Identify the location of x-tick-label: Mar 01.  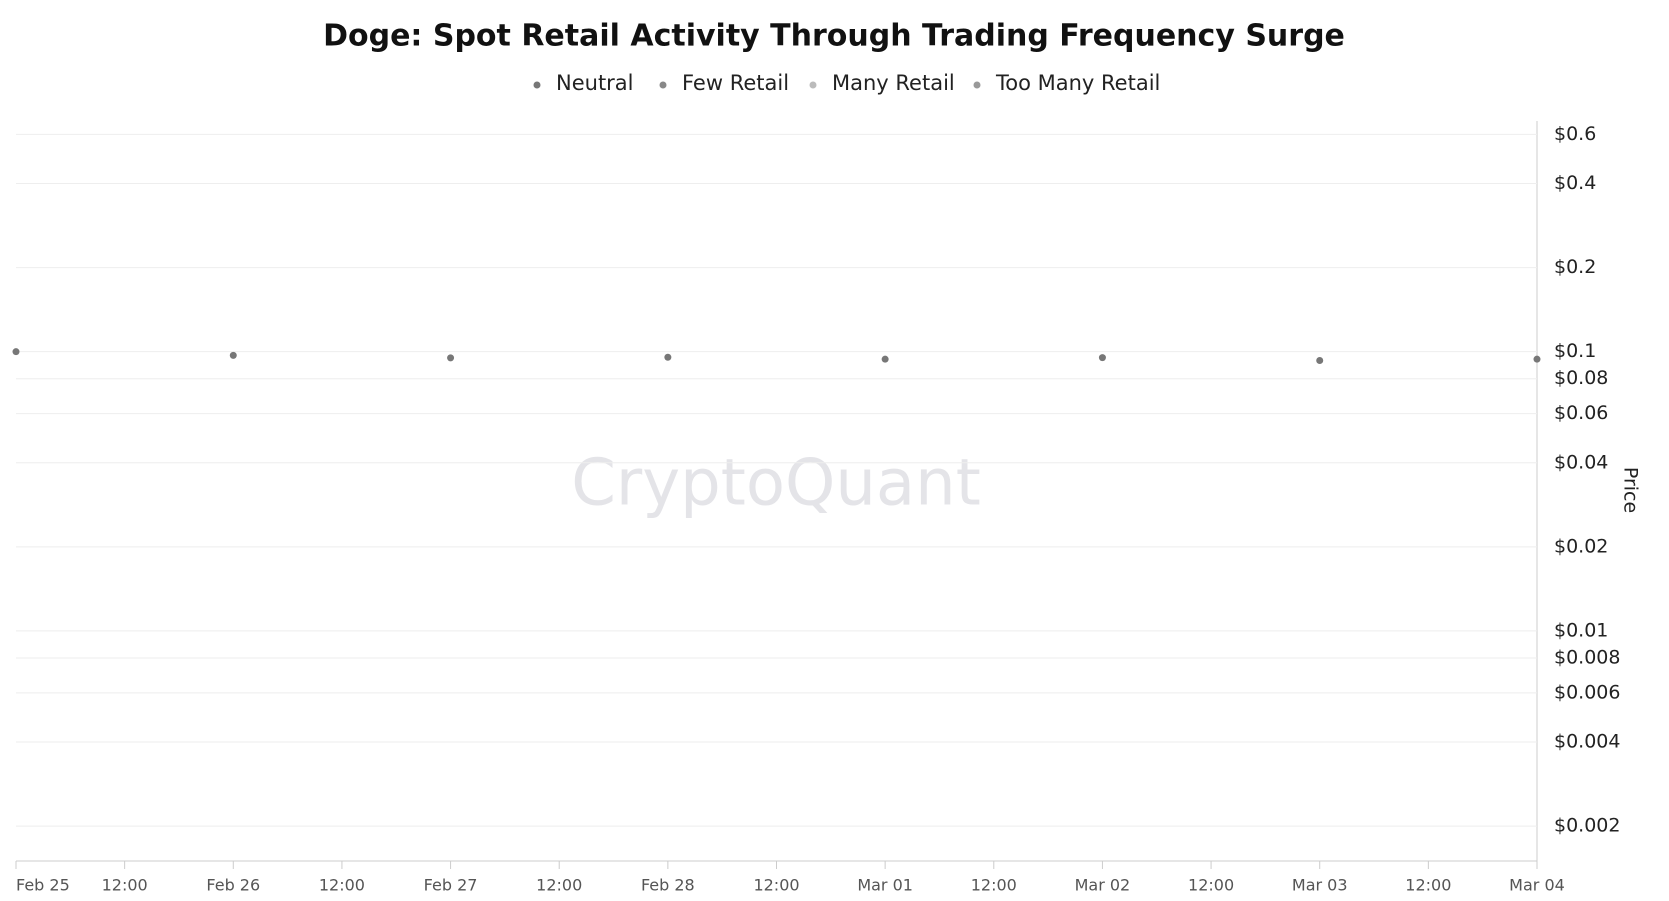
(885, 885).